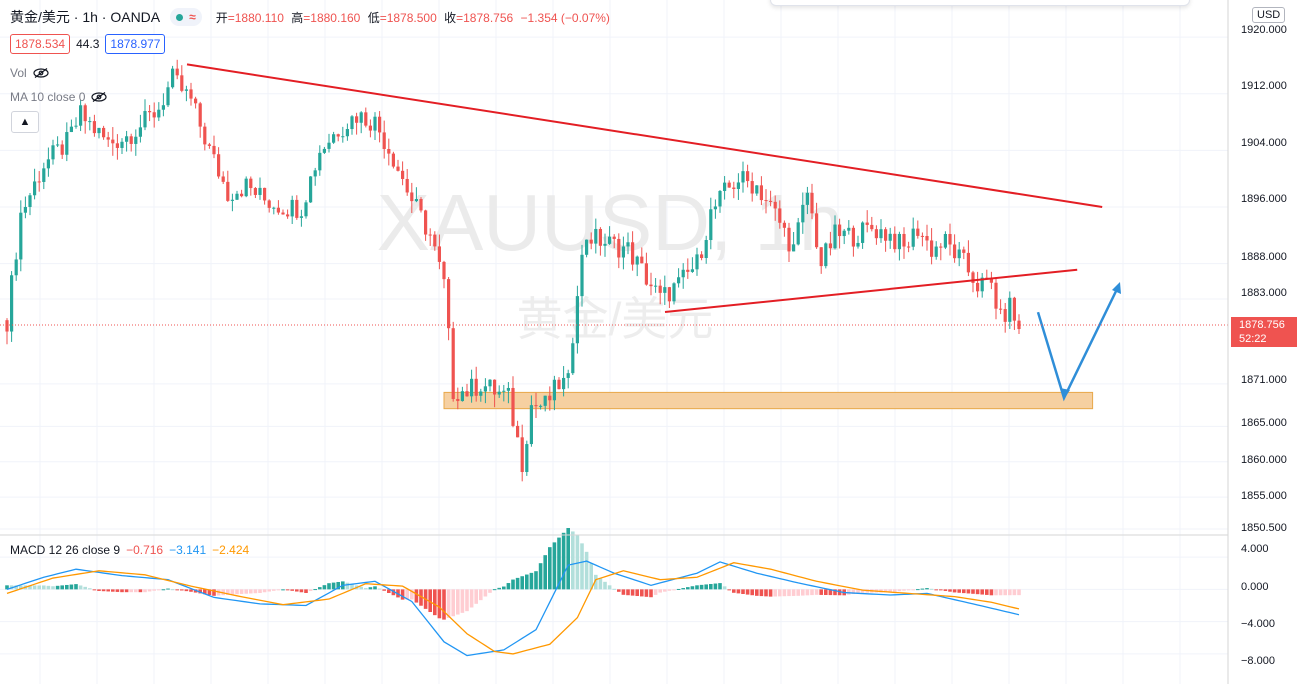 This screenshot has height=684, width=1305. I want to click on buy-price-button: 1878.977, so click(135, 44).